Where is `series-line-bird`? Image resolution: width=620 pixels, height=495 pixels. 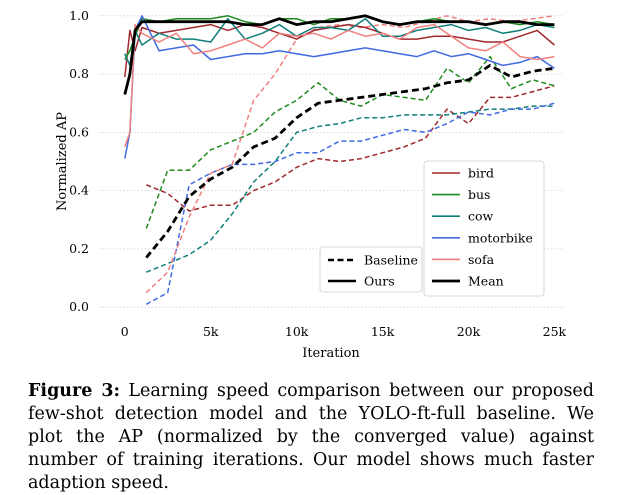
series-line-bird is located at coordinates (339, 50).